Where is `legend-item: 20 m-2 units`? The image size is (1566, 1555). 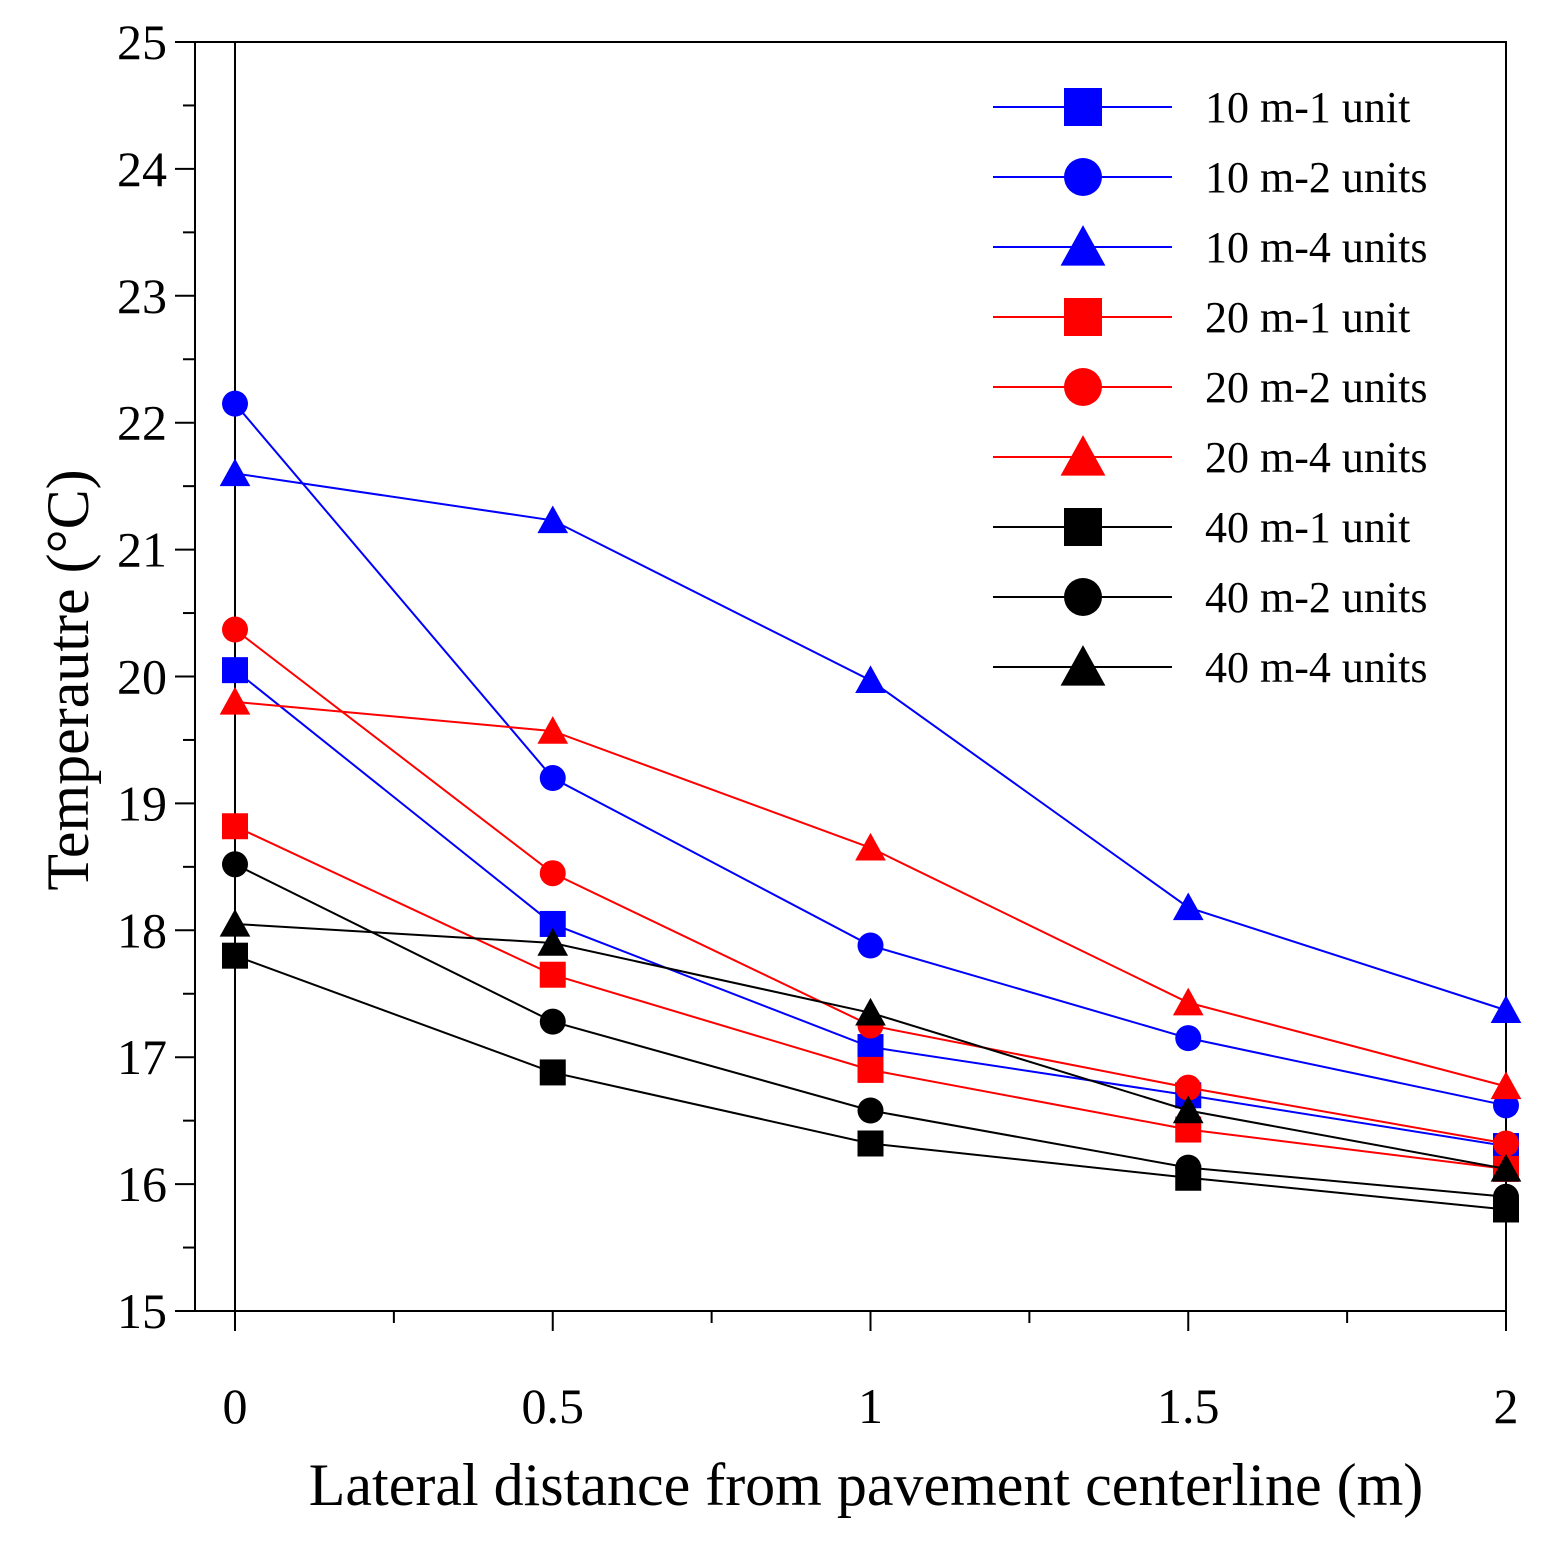
legend-item: 20 m-2 units is located at coordinates (1210, 387).